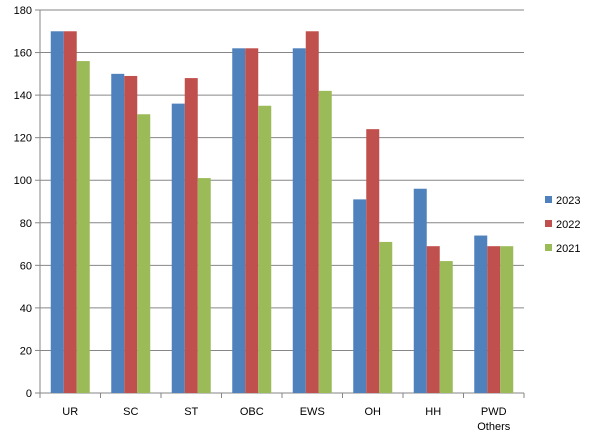  Describe the element at coordinates (191, 412) in the screenshot. I see `x-tick-label: ST` at that location.